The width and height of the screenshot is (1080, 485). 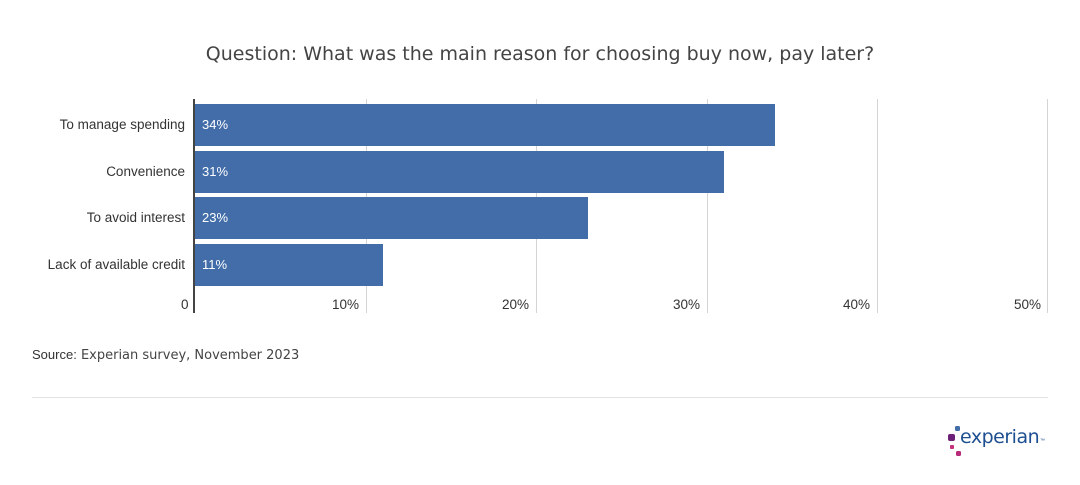 I want to click on bar-value-label: 31%, so click(x=215, y=171).